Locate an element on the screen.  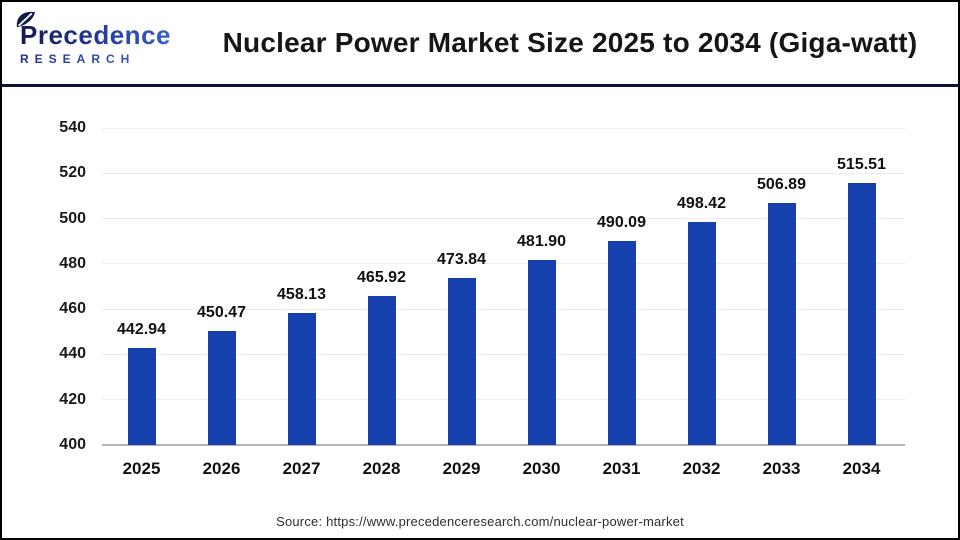
y-axis-label-500: 500 is located at coordinates (72, 218).